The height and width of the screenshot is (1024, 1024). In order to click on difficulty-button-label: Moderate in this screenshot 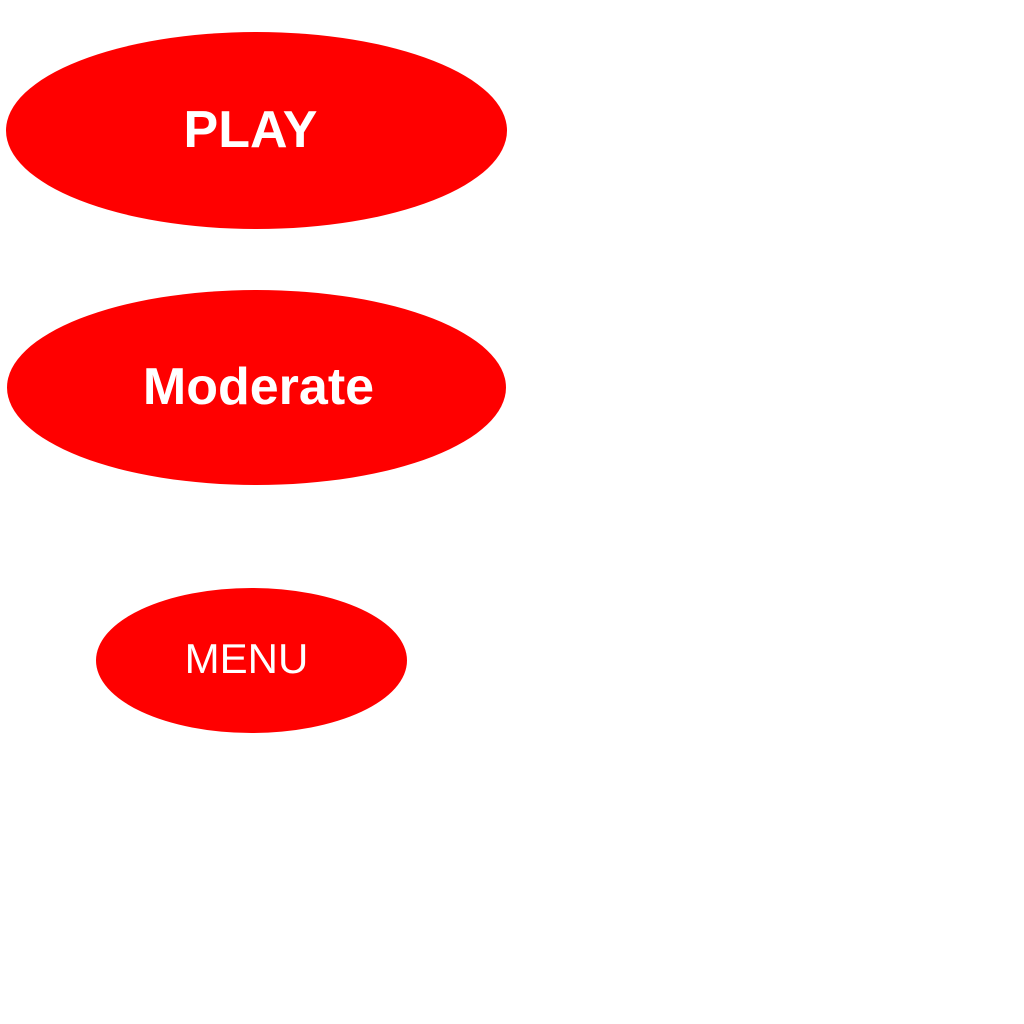, I will do `click(258, 386)`.